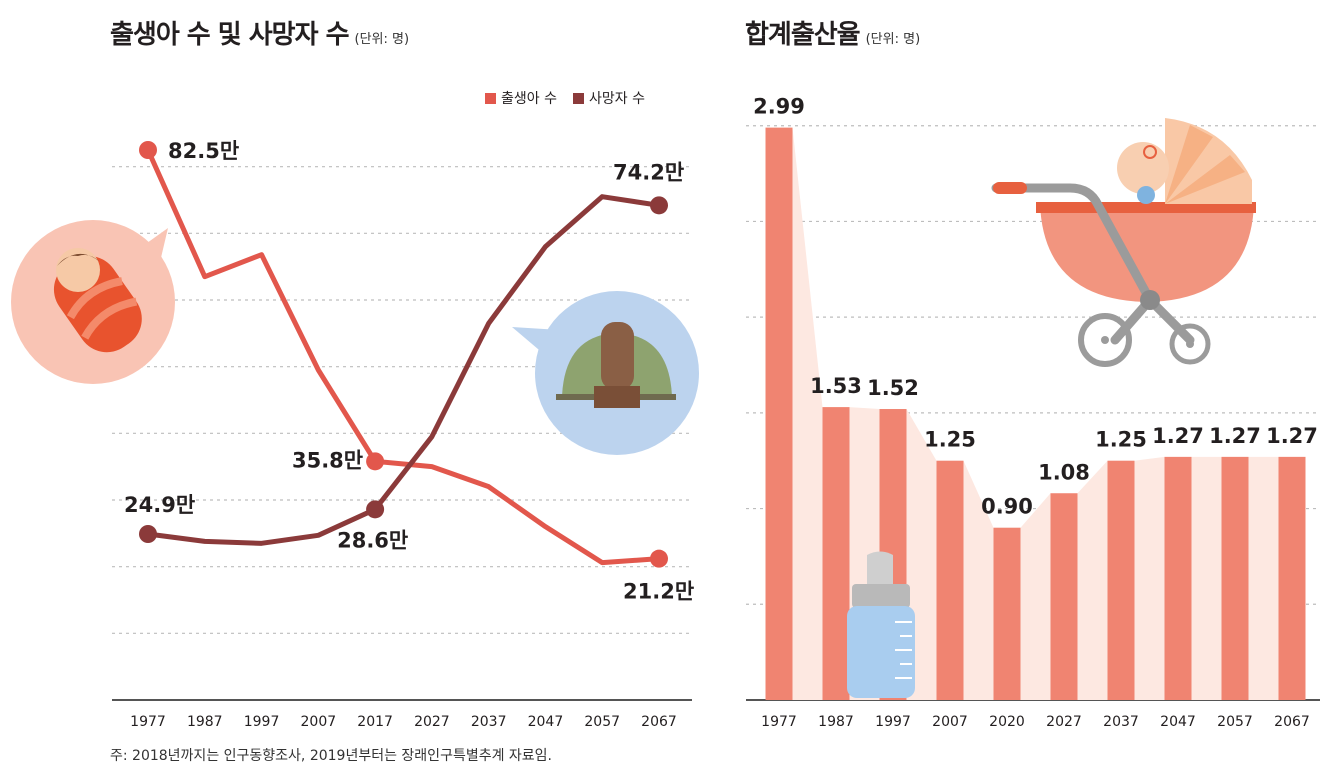 The height and width of the screenshot is (777, 1336). Describe the element at coordinates (1123, 242) in the screenshot. I see `baby-stroller-icon` at that location.